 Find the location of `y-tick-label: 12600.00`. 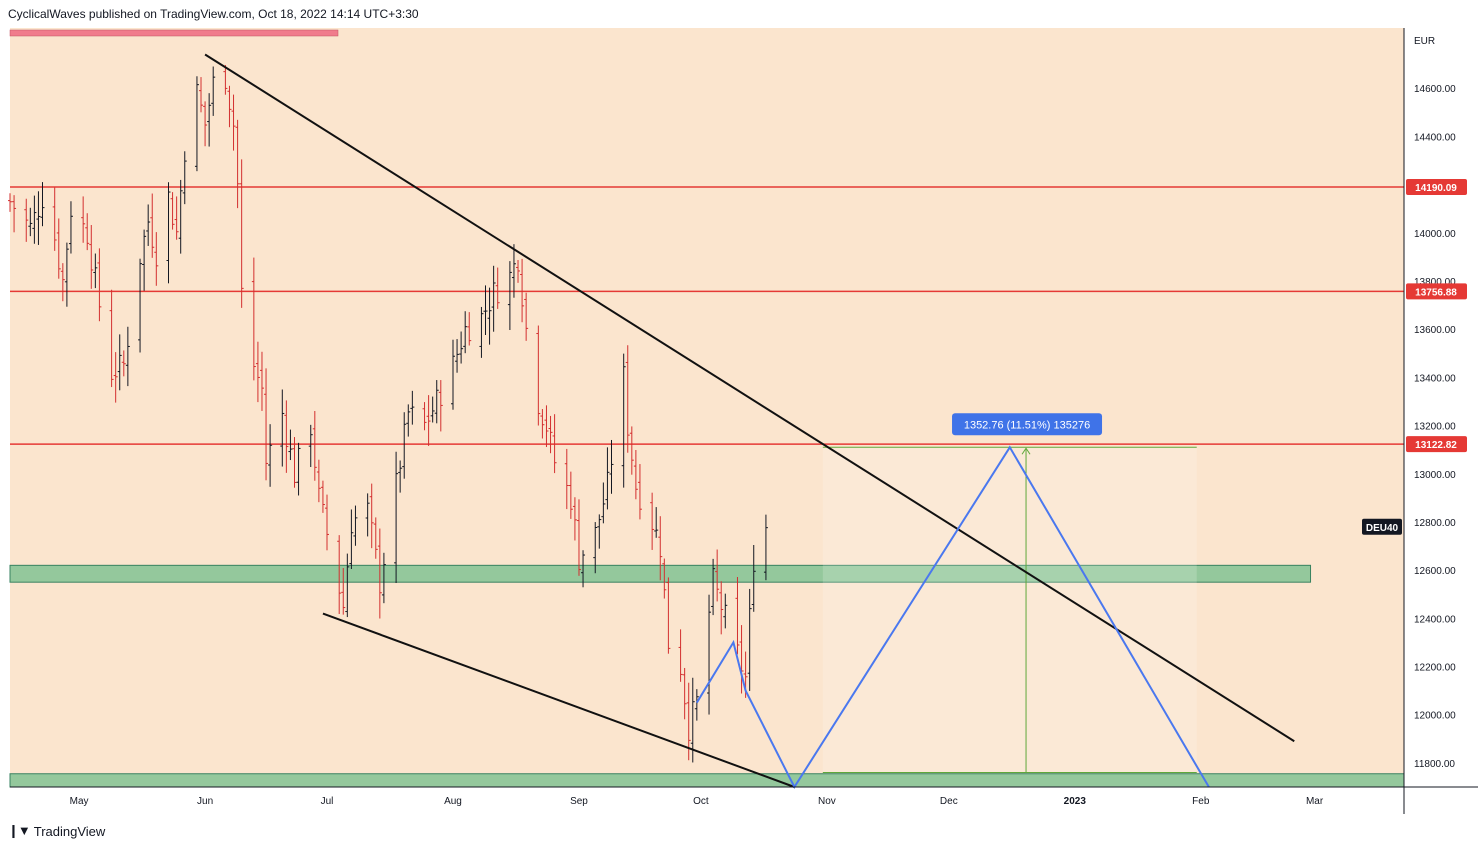

y-tick-label: 12600.00 is located at coordinates (1435, 571).